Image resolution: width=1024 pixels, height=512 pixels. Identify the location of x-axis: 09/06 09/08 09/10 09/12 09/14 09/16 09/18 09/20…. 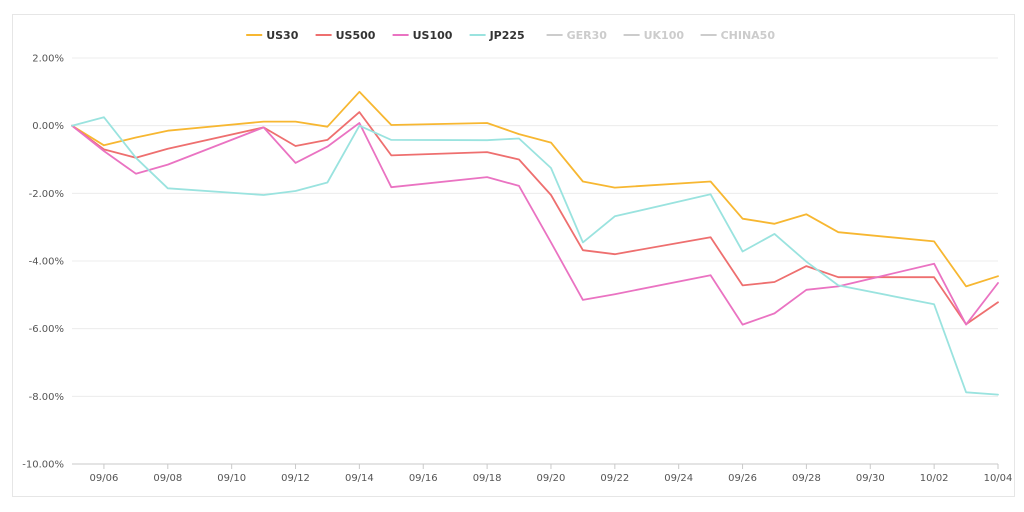
(542, 473).